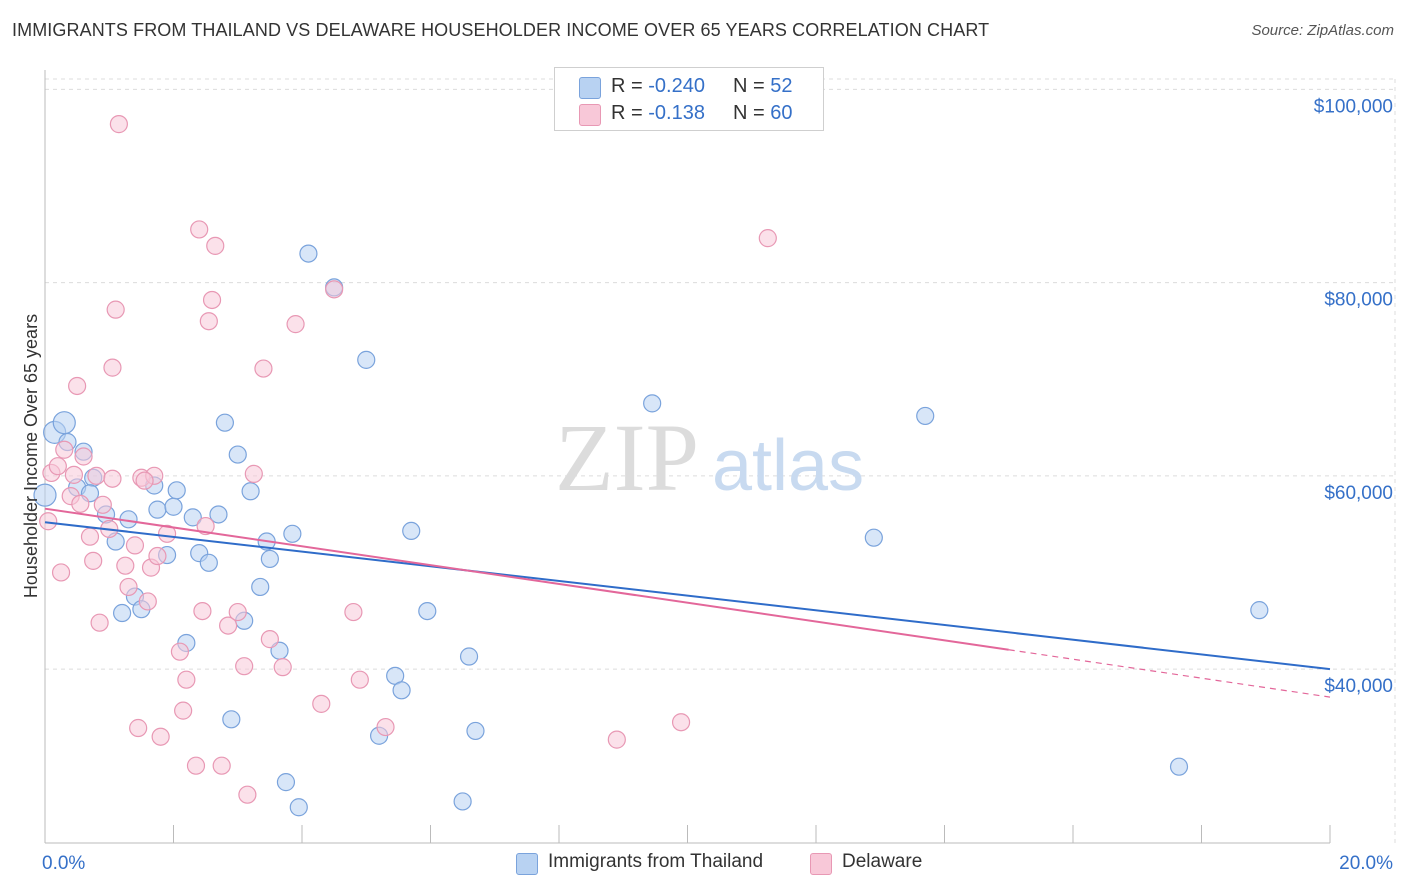 Image resolution: width=1406 pixels, height=892 pixels. Describe the element at coordinates (1322, 30) in the screenshot. I see `source-label: Source: ZipAtlas.com` at that location.